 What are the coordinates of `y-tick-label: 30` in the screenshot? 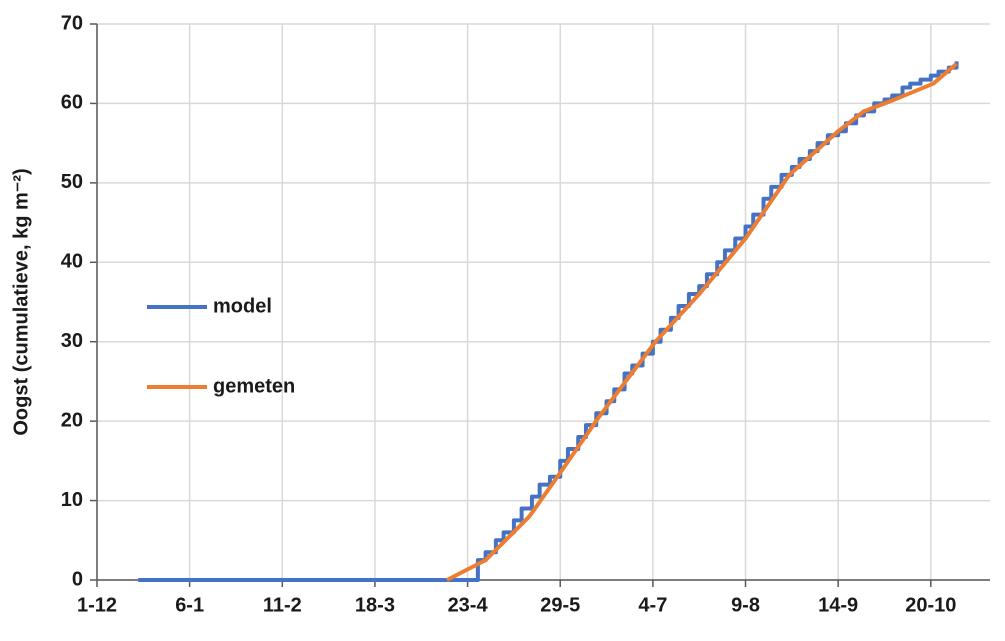 It's located at (72, 341).